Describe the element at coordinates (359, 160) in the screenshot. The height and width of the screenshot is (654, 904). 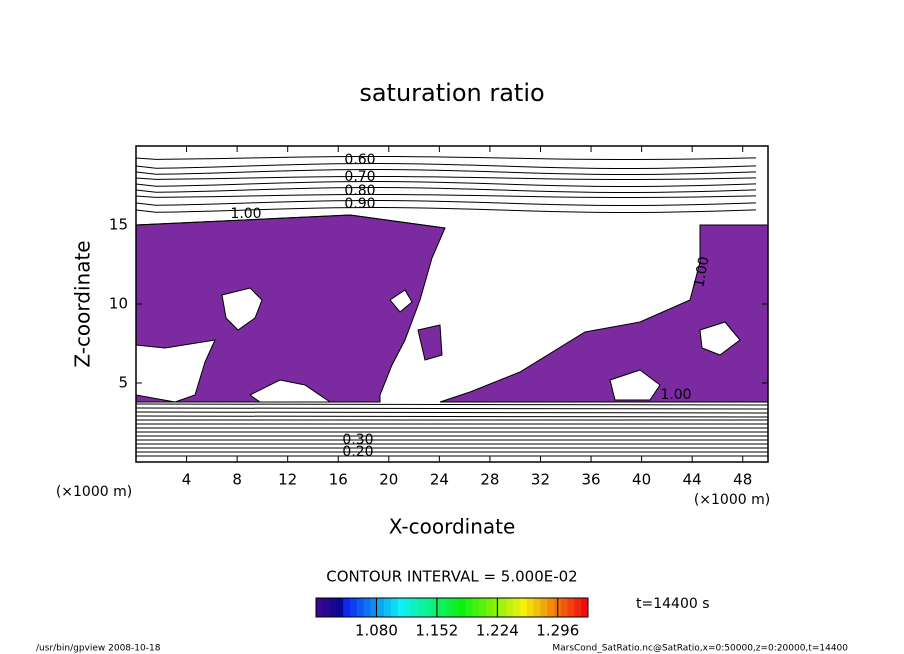
I see `contour-label: 0.60` at that location.